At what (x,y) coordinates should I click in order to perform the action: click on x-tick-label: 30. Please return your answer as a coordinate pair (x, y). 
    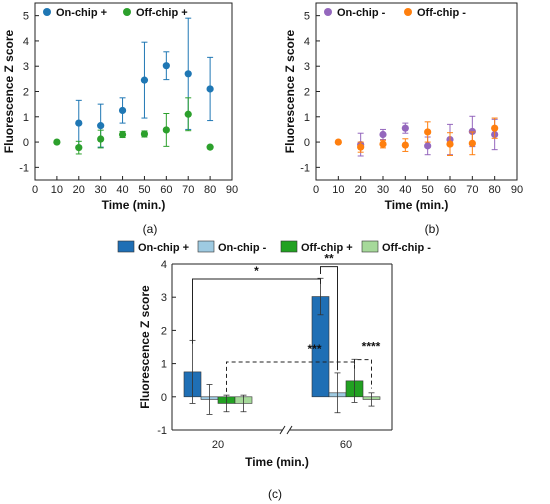
    Looking at the image, I should click on (101, 190).